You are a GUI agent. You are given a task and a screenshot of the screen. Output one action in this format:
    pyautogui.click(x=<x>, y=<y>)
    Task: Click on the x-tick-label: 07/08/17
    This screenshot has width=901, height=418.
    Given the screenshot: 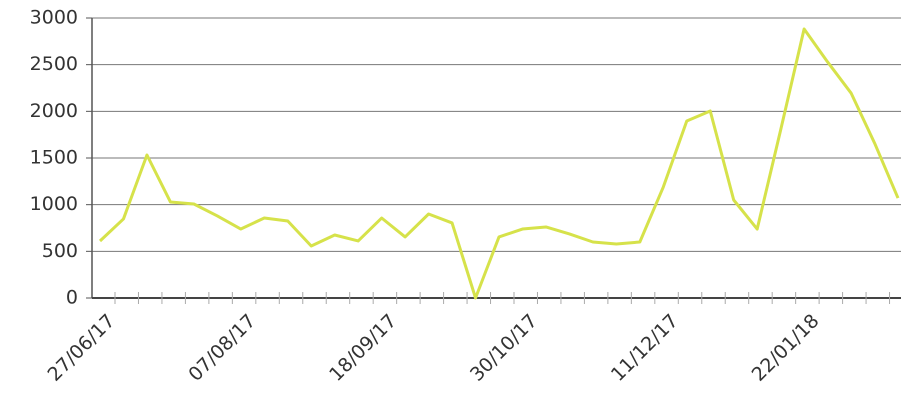 What is the action you would take?
    pyautogui.click(x=222, y=348)
    